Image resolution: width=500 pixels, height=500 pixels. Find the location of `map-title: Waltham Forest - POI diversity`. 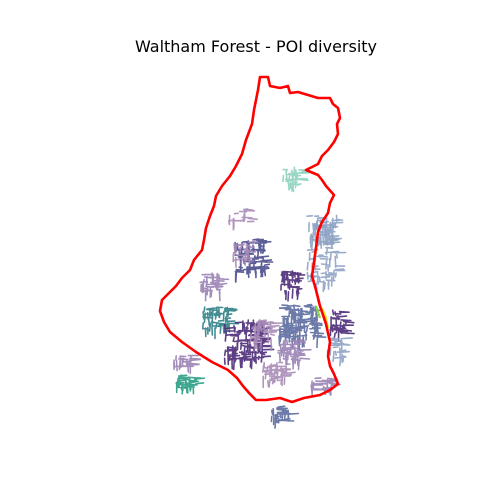

map-title: Waltham Forest - POI diversity is located at coordinates (256, 46).